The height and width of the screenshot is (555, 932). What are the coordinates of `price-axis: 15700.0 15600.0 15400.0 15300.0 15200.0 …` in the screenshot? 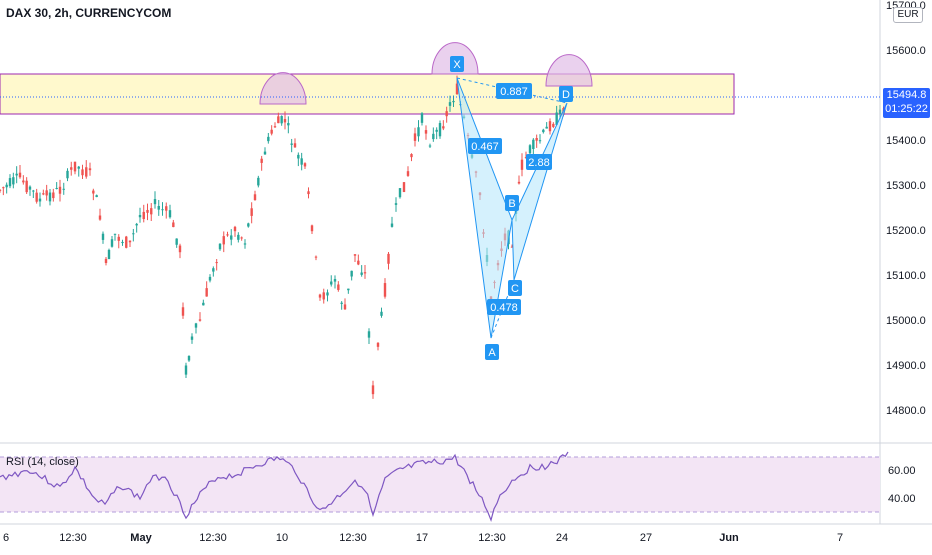 It's located at (906, 252).